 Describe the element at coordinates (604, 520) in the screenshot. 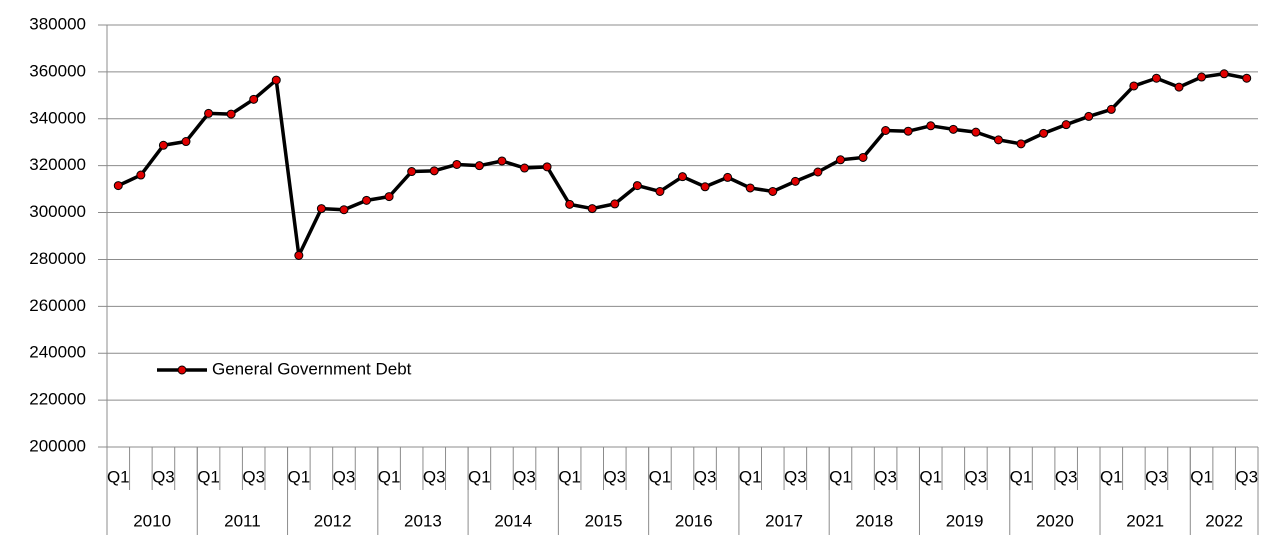

I see `x-group-label: 2015` at that location.